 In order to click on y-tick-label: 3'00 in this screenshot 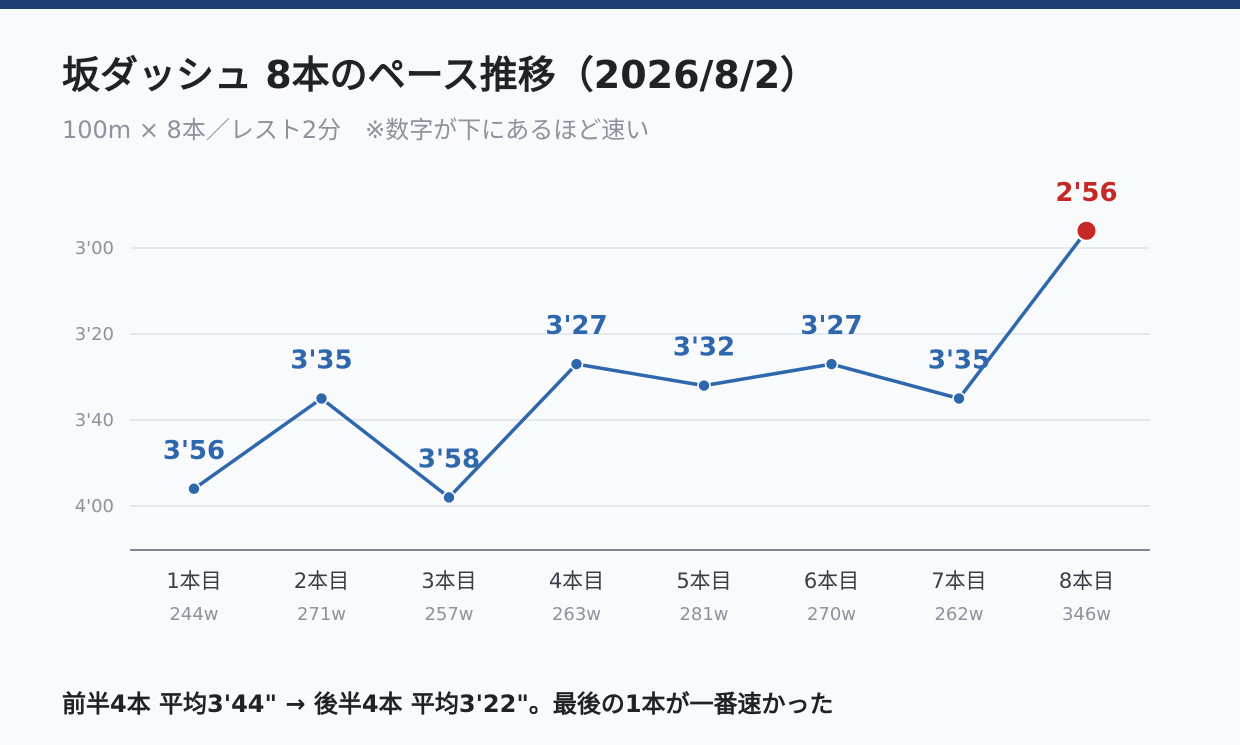, I will do `click(94, 248)`.